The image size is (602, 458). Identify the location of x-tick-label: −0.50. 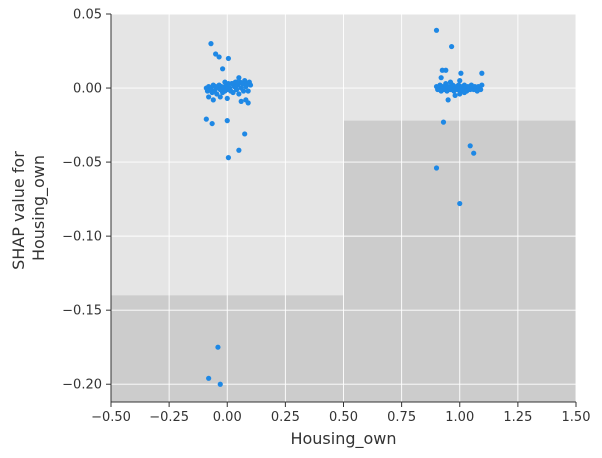
(111, 417).